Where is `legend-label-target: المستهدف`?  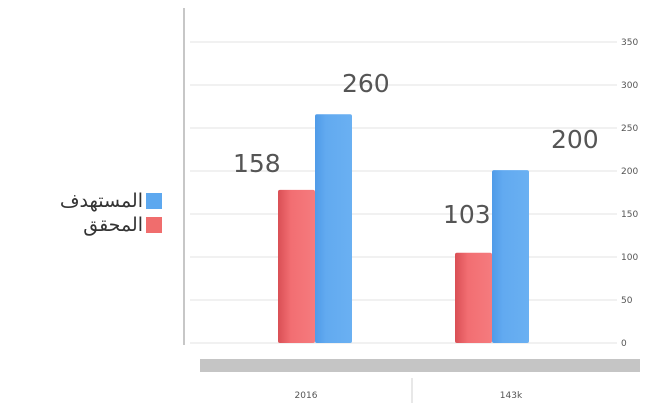
legend-label-target: المستهدف is located at coordinates (101, 201).